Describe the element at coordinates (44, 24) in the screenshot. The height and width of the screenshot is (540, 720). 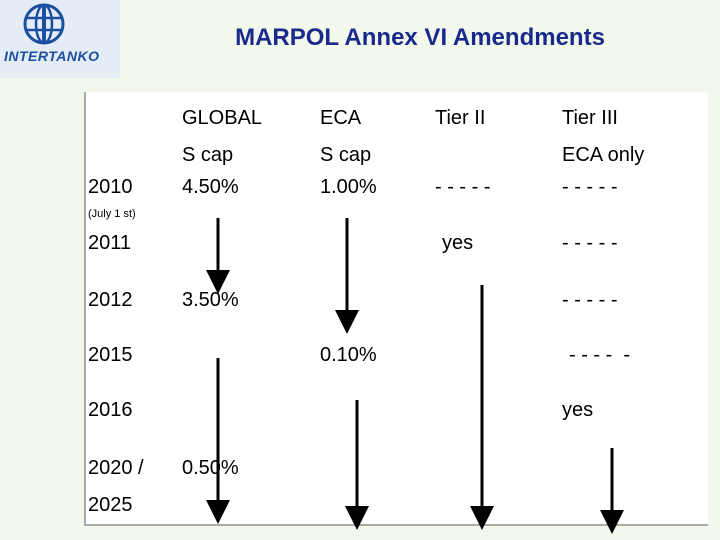
I see `logo-globe` at that location.